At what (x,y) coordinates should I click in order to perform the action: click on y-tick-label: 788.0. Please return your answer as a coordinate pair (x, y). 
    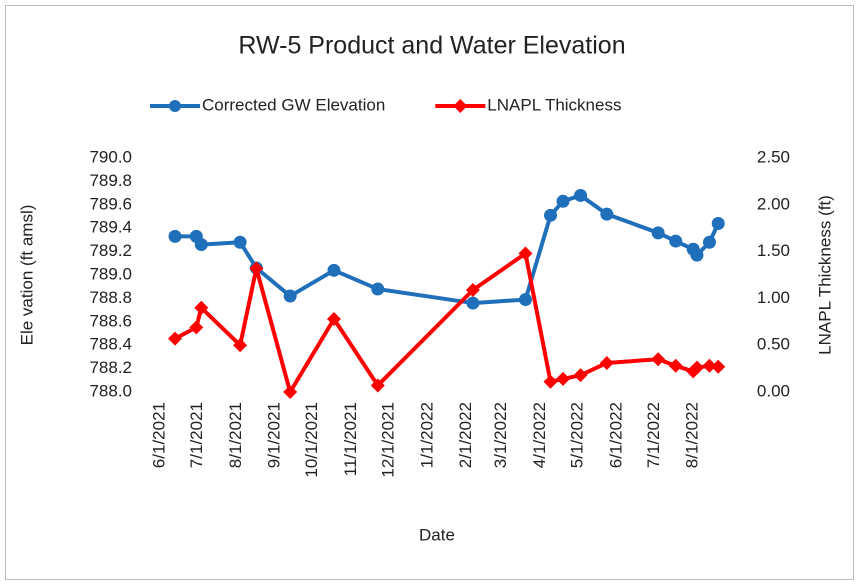
    Looking at the image, I should click on (110, 390).